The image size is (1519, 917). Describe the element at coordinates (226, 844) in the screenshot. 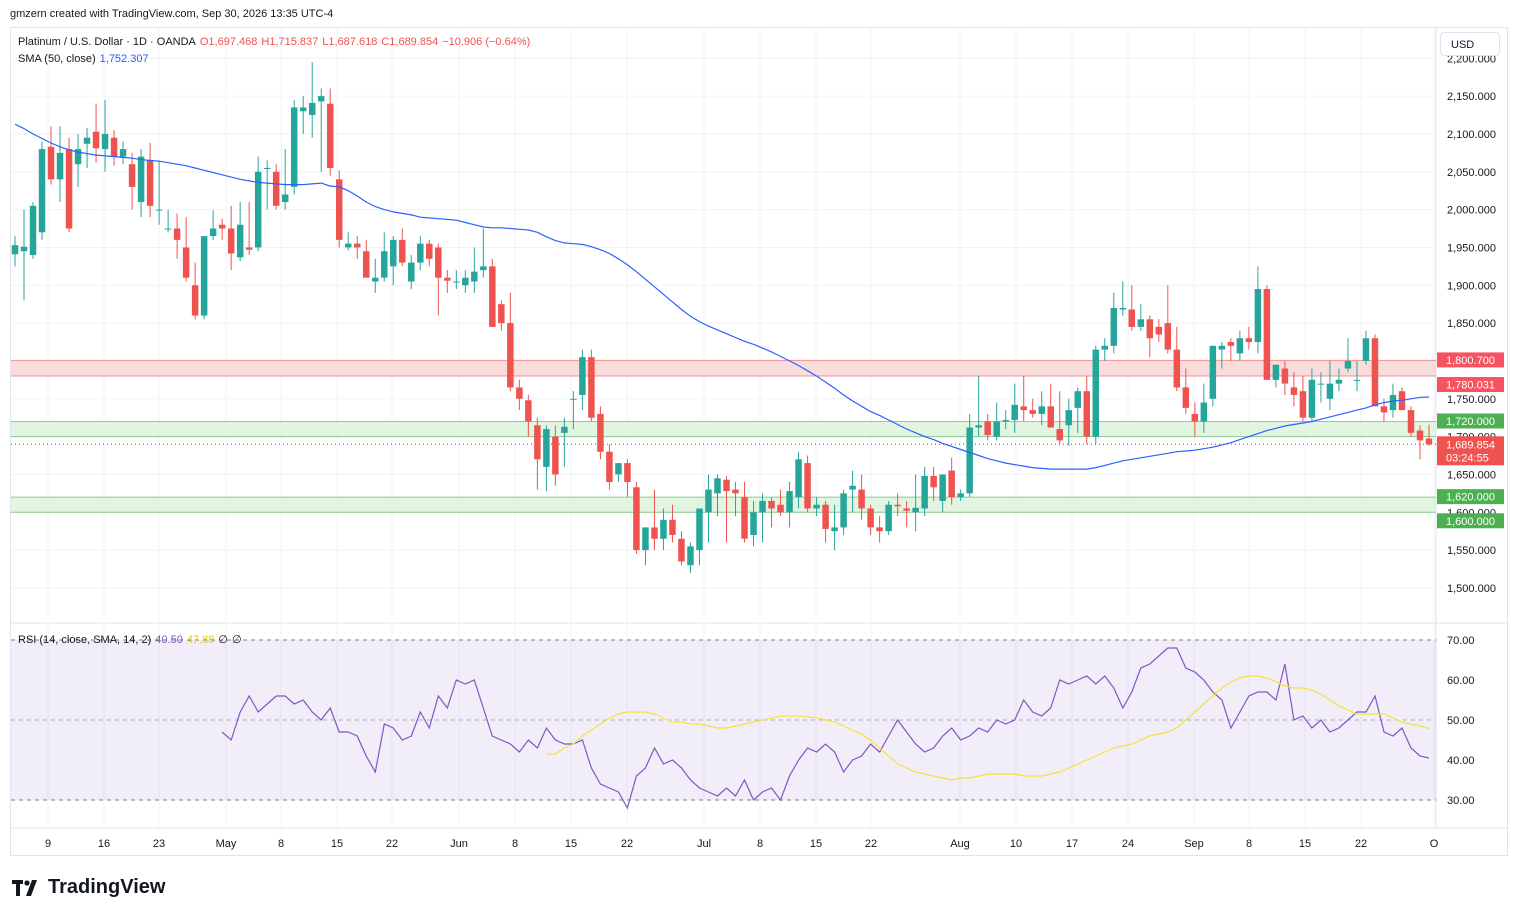

I see `time-tick-label: May` at that location.